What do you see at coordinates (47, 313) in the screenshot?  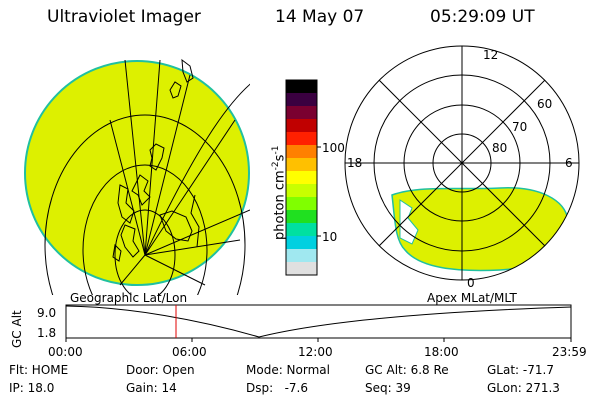 I see `altitude-ytick-high: 9.0` at bounding box center [47, 313].